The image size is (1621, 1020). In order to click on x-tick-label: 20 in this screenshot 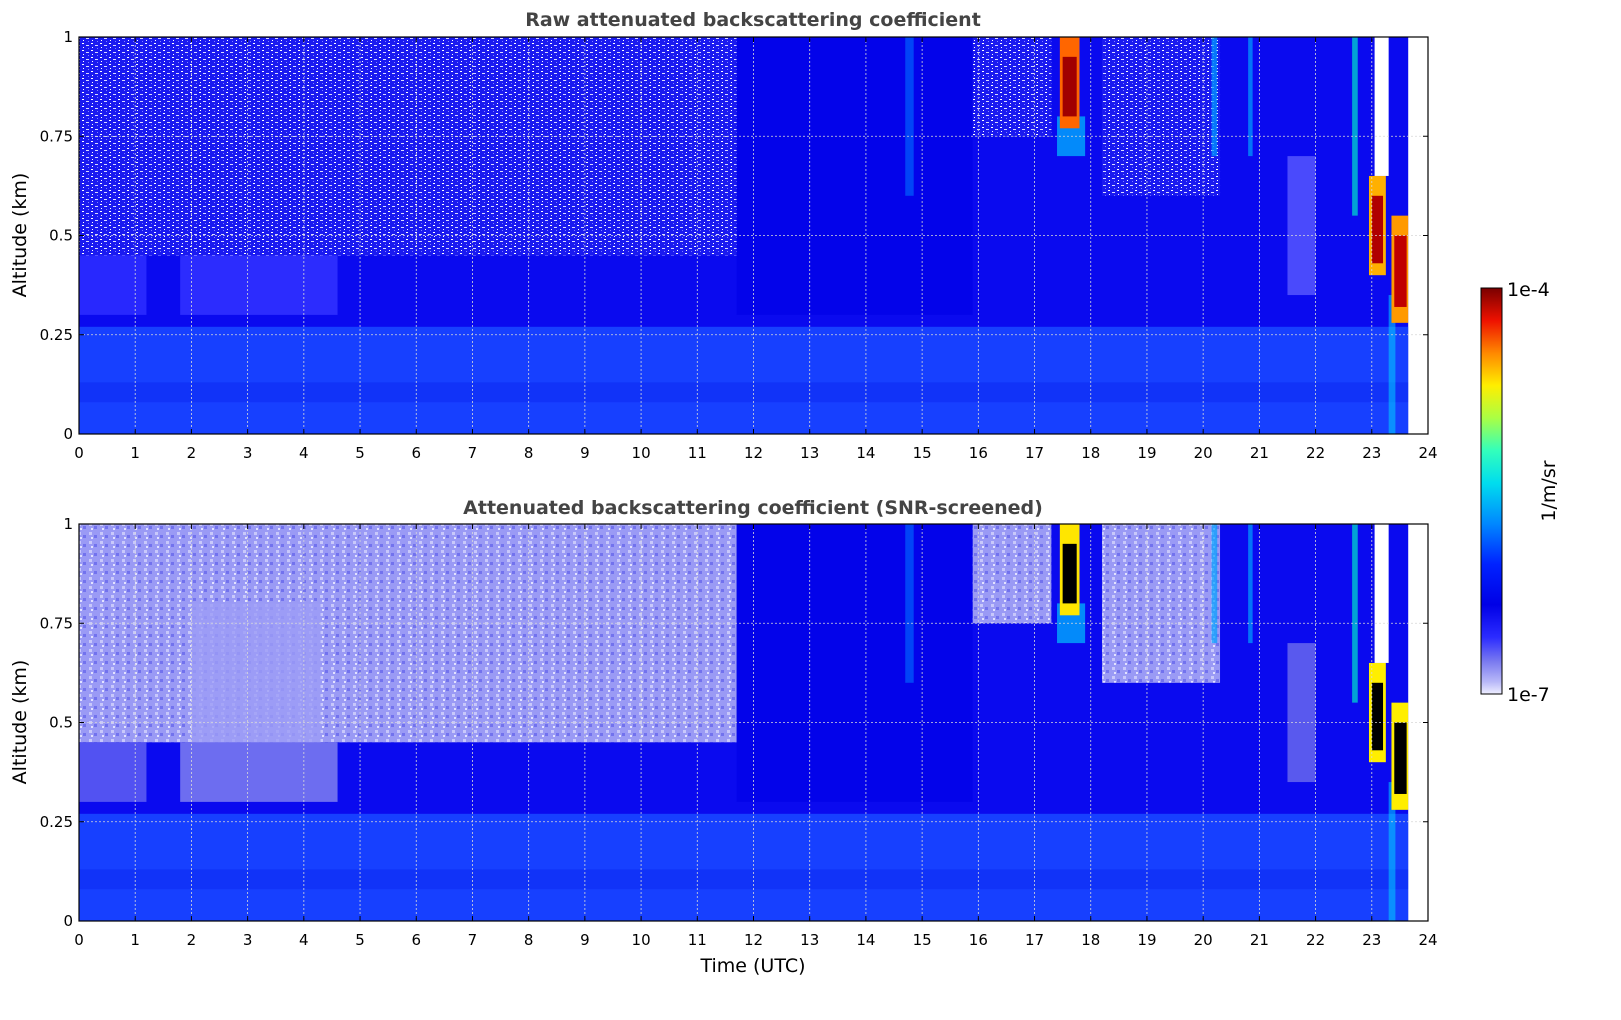, I will do `click(1203, 940)`.